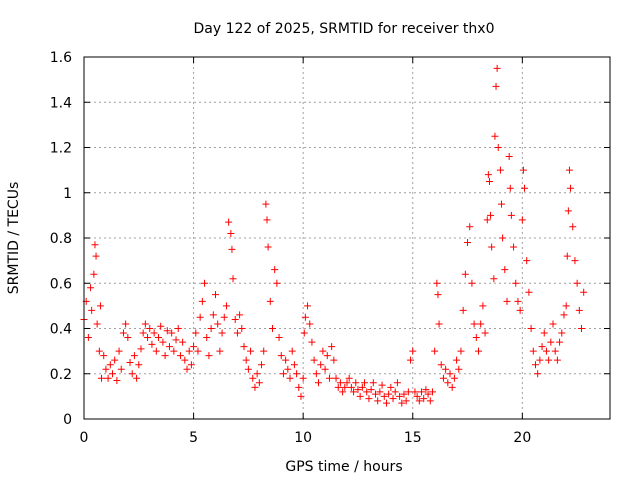 This screenshot has width=640, height=480. What do you see at coordinates (61, 58) in the screenshot?
I see `y-tick-label: 1.6` at bounding box center [61, 58].